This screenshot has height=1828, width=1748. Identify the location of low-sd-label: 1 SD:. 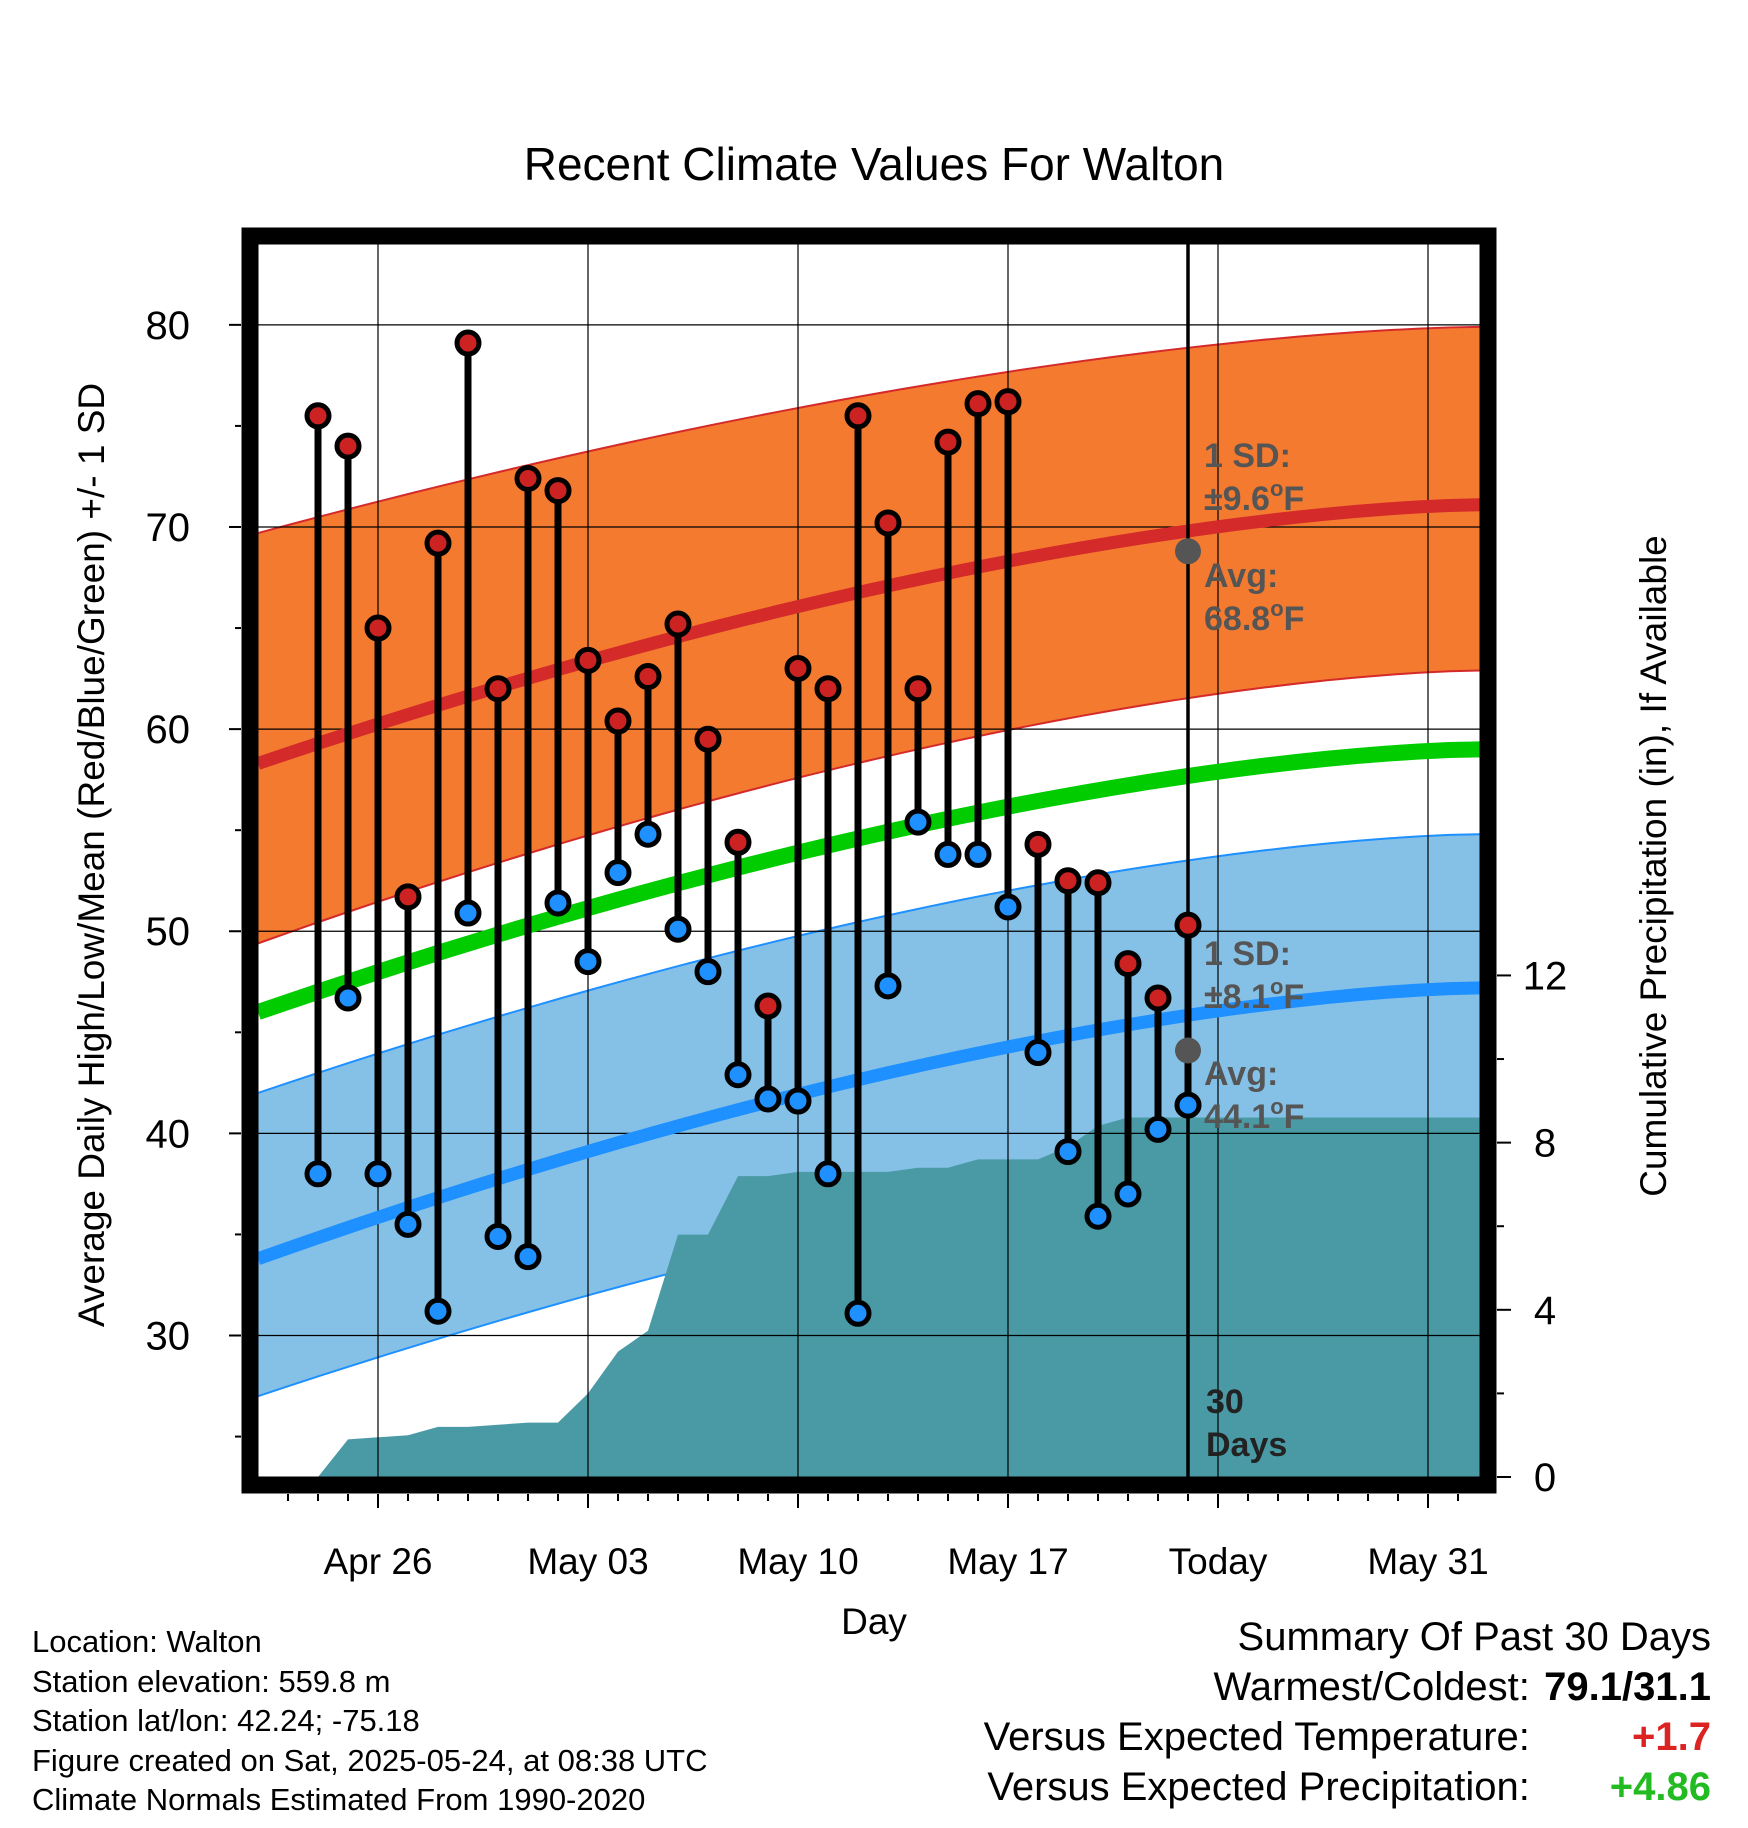
(1247, 954).